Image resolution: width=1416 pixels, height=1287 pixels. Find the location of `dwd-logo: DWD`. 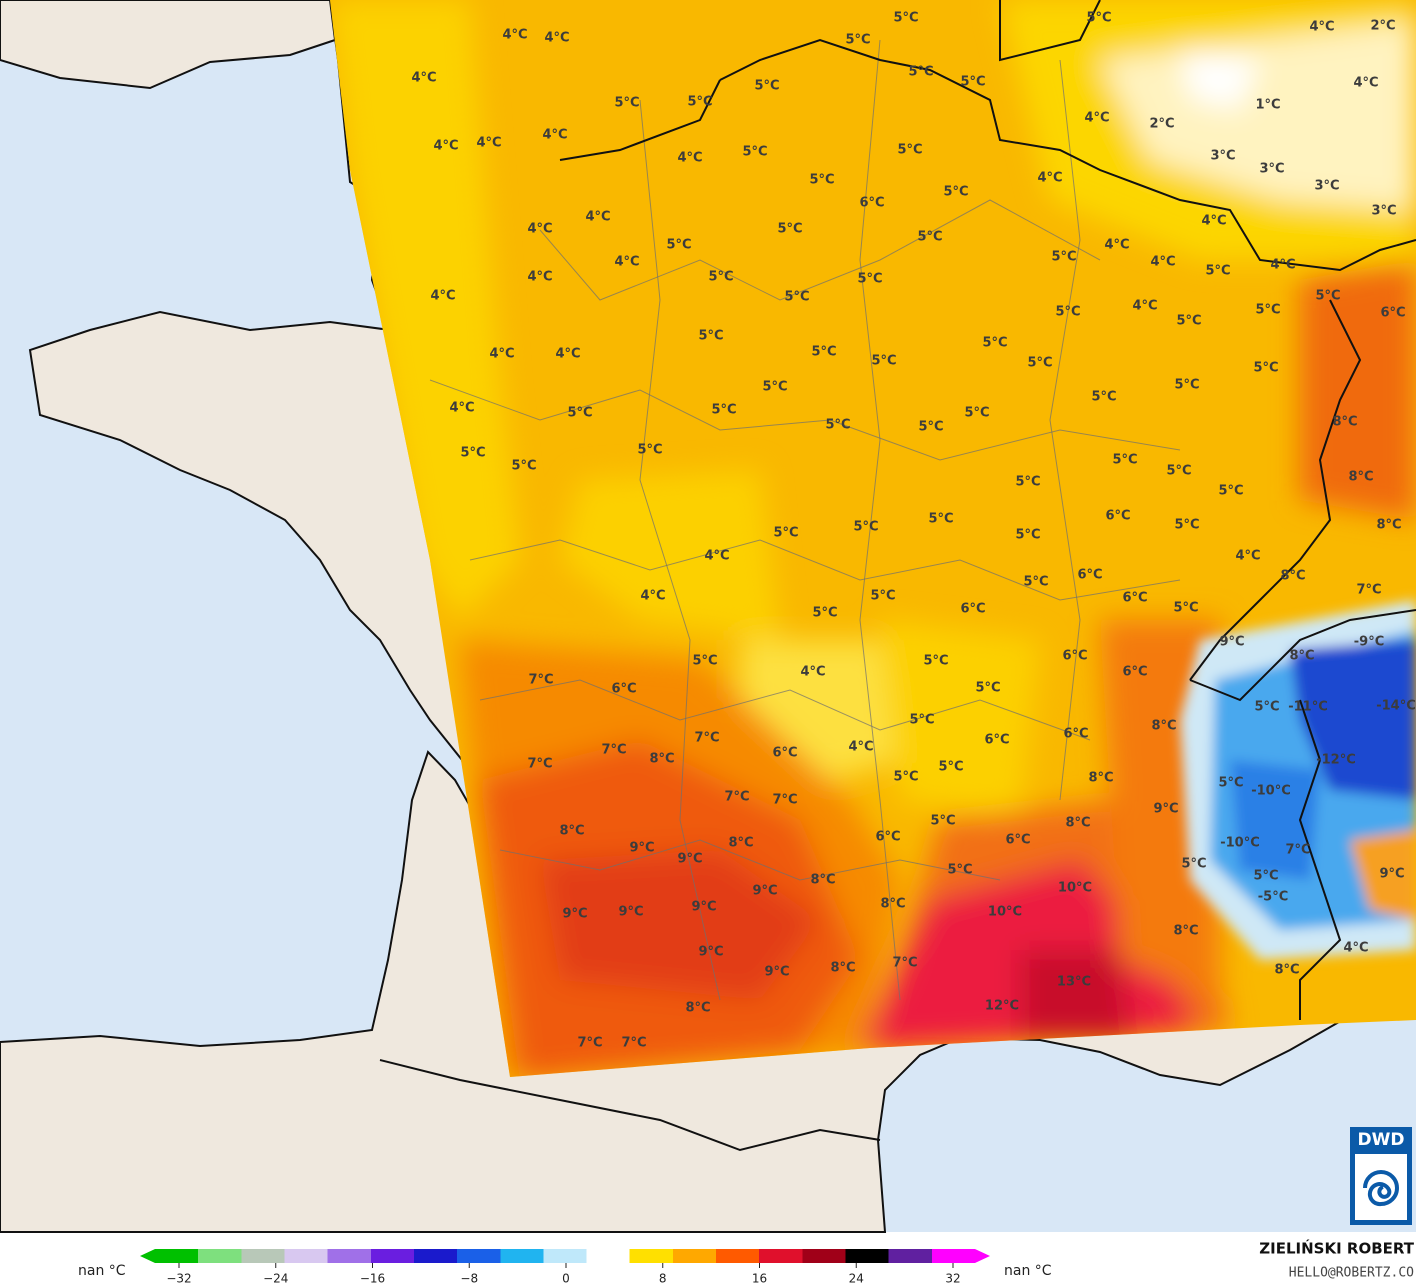

dwd-logo: DWD is located at coordinates (1381, 1176).